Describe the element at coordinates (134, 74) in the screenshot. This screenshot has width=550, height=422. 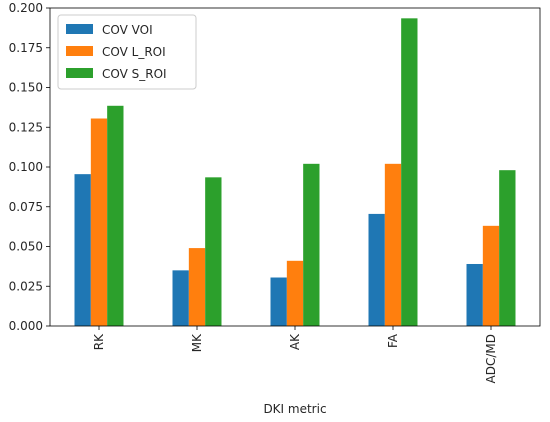
I see `legend-label: COV S_ROI` at that location.